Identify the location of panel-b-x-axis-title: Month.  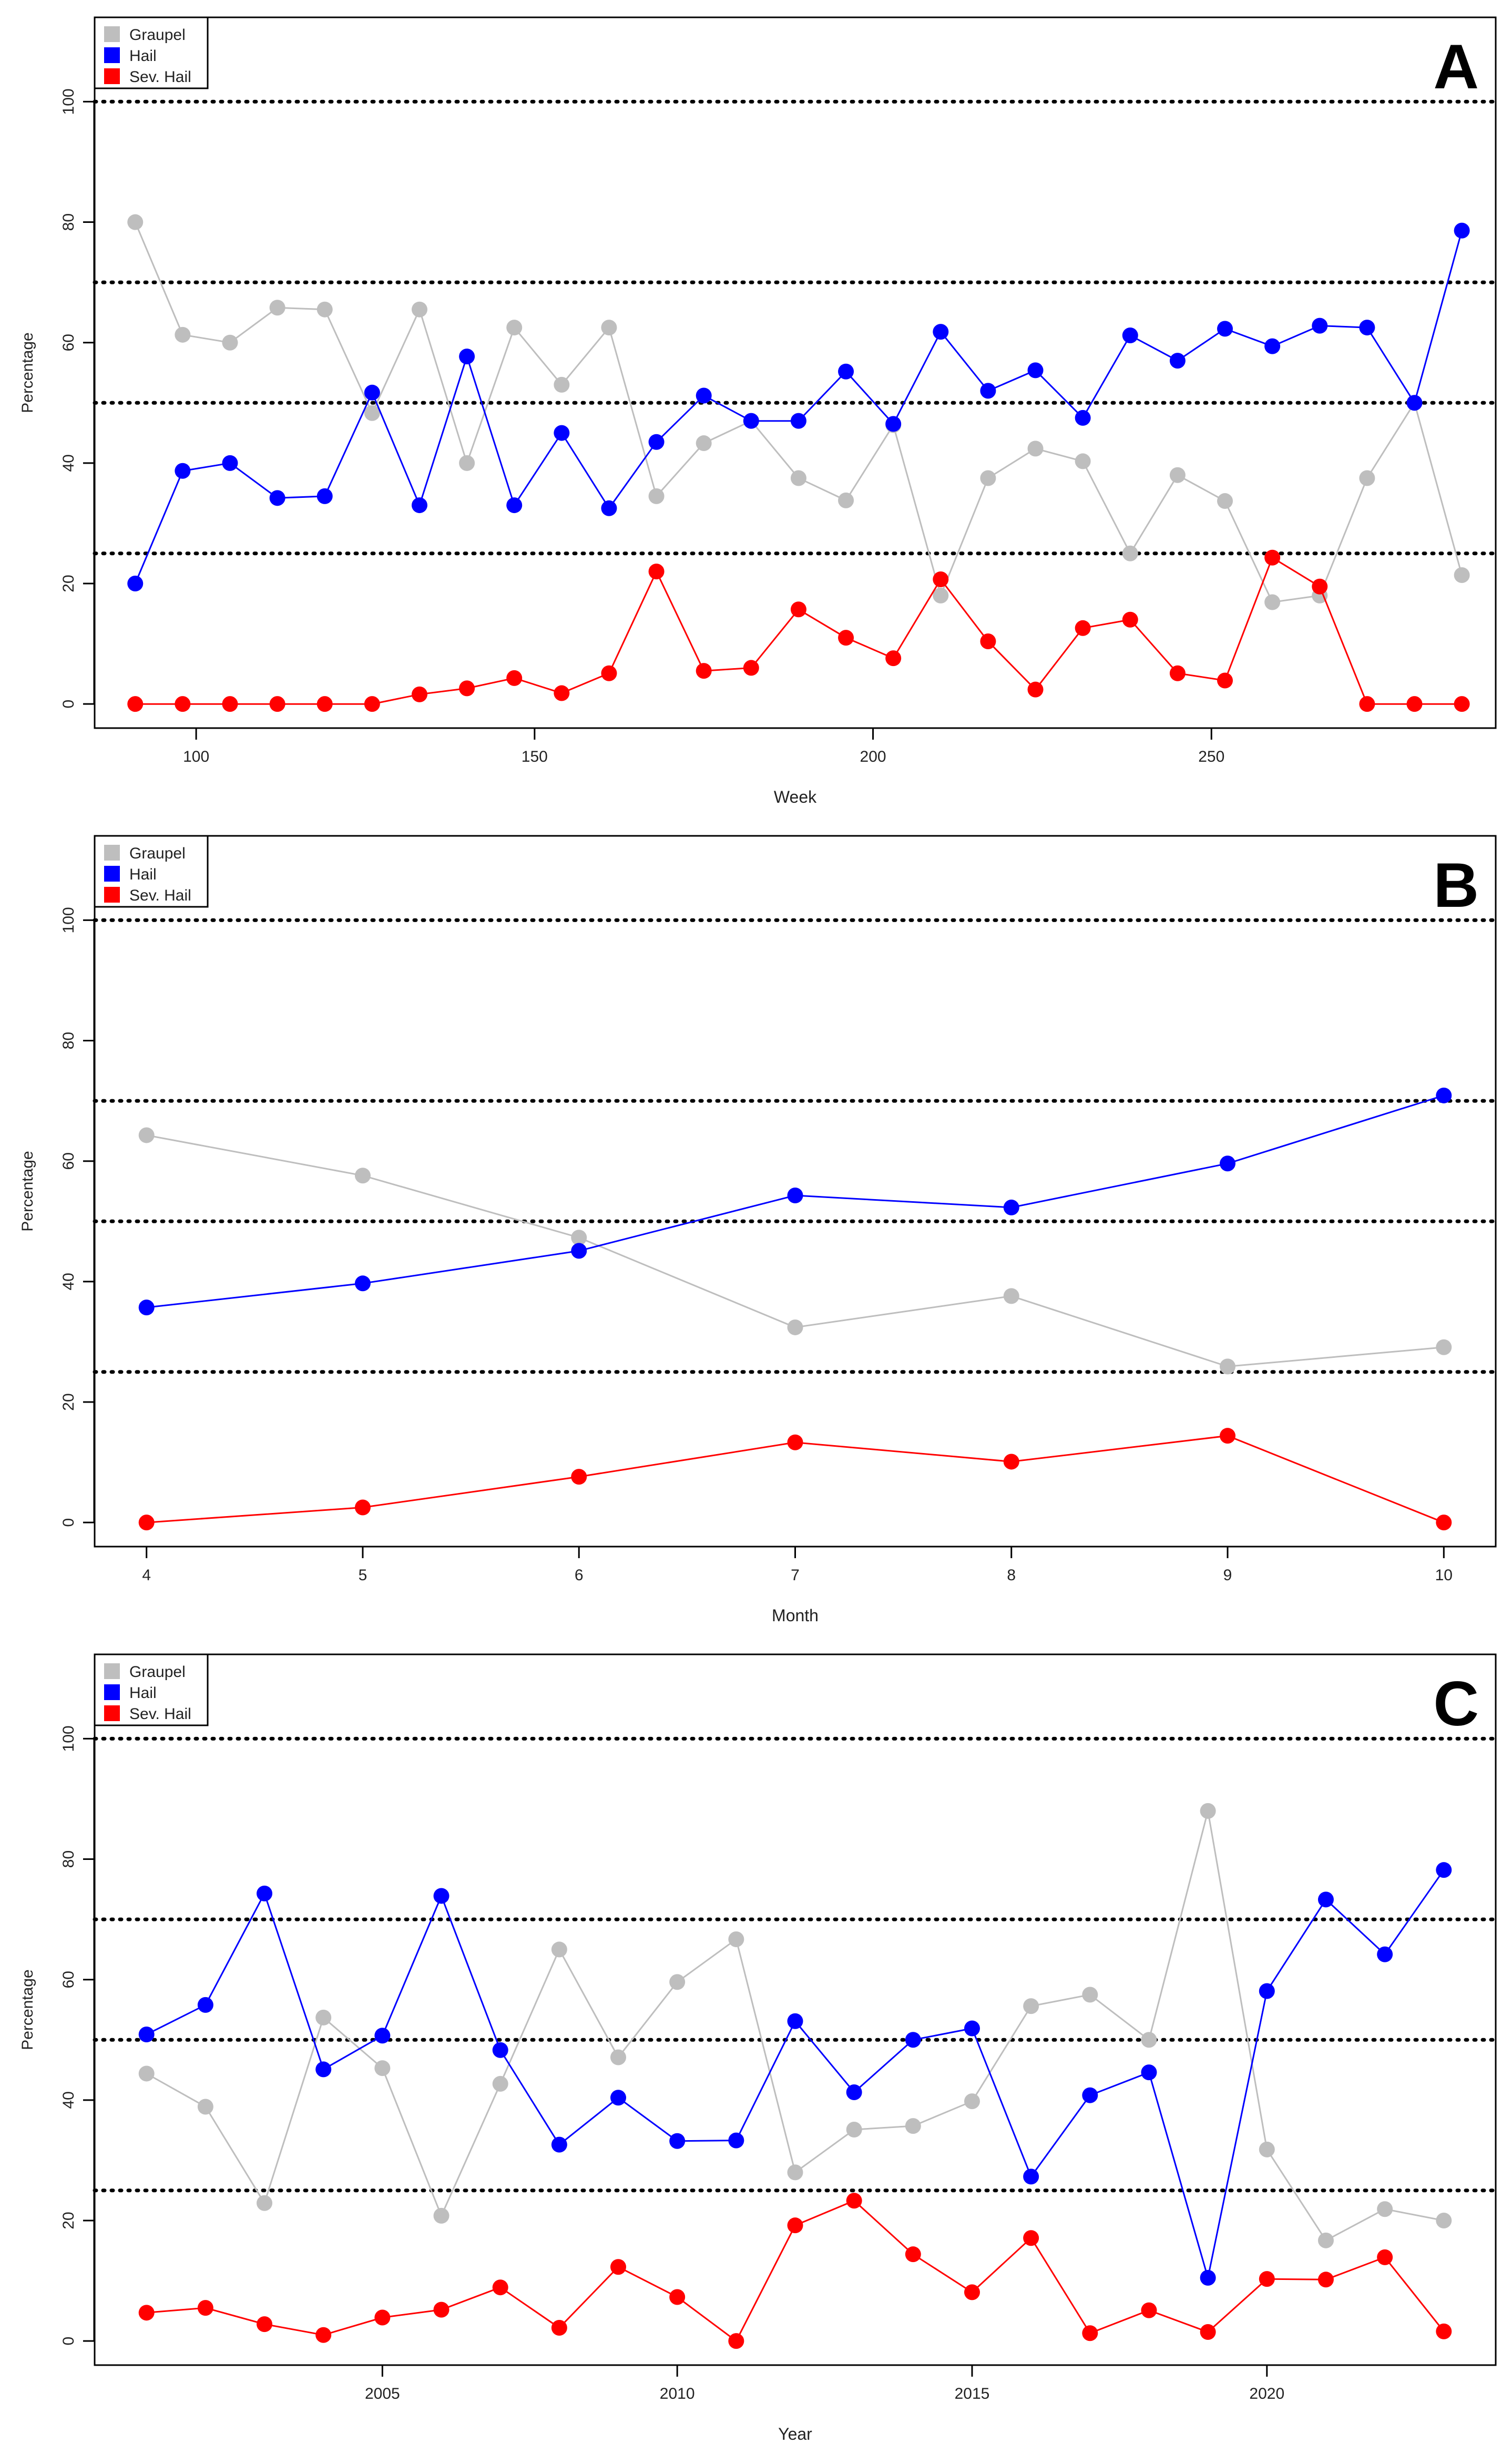
(795, 1615).